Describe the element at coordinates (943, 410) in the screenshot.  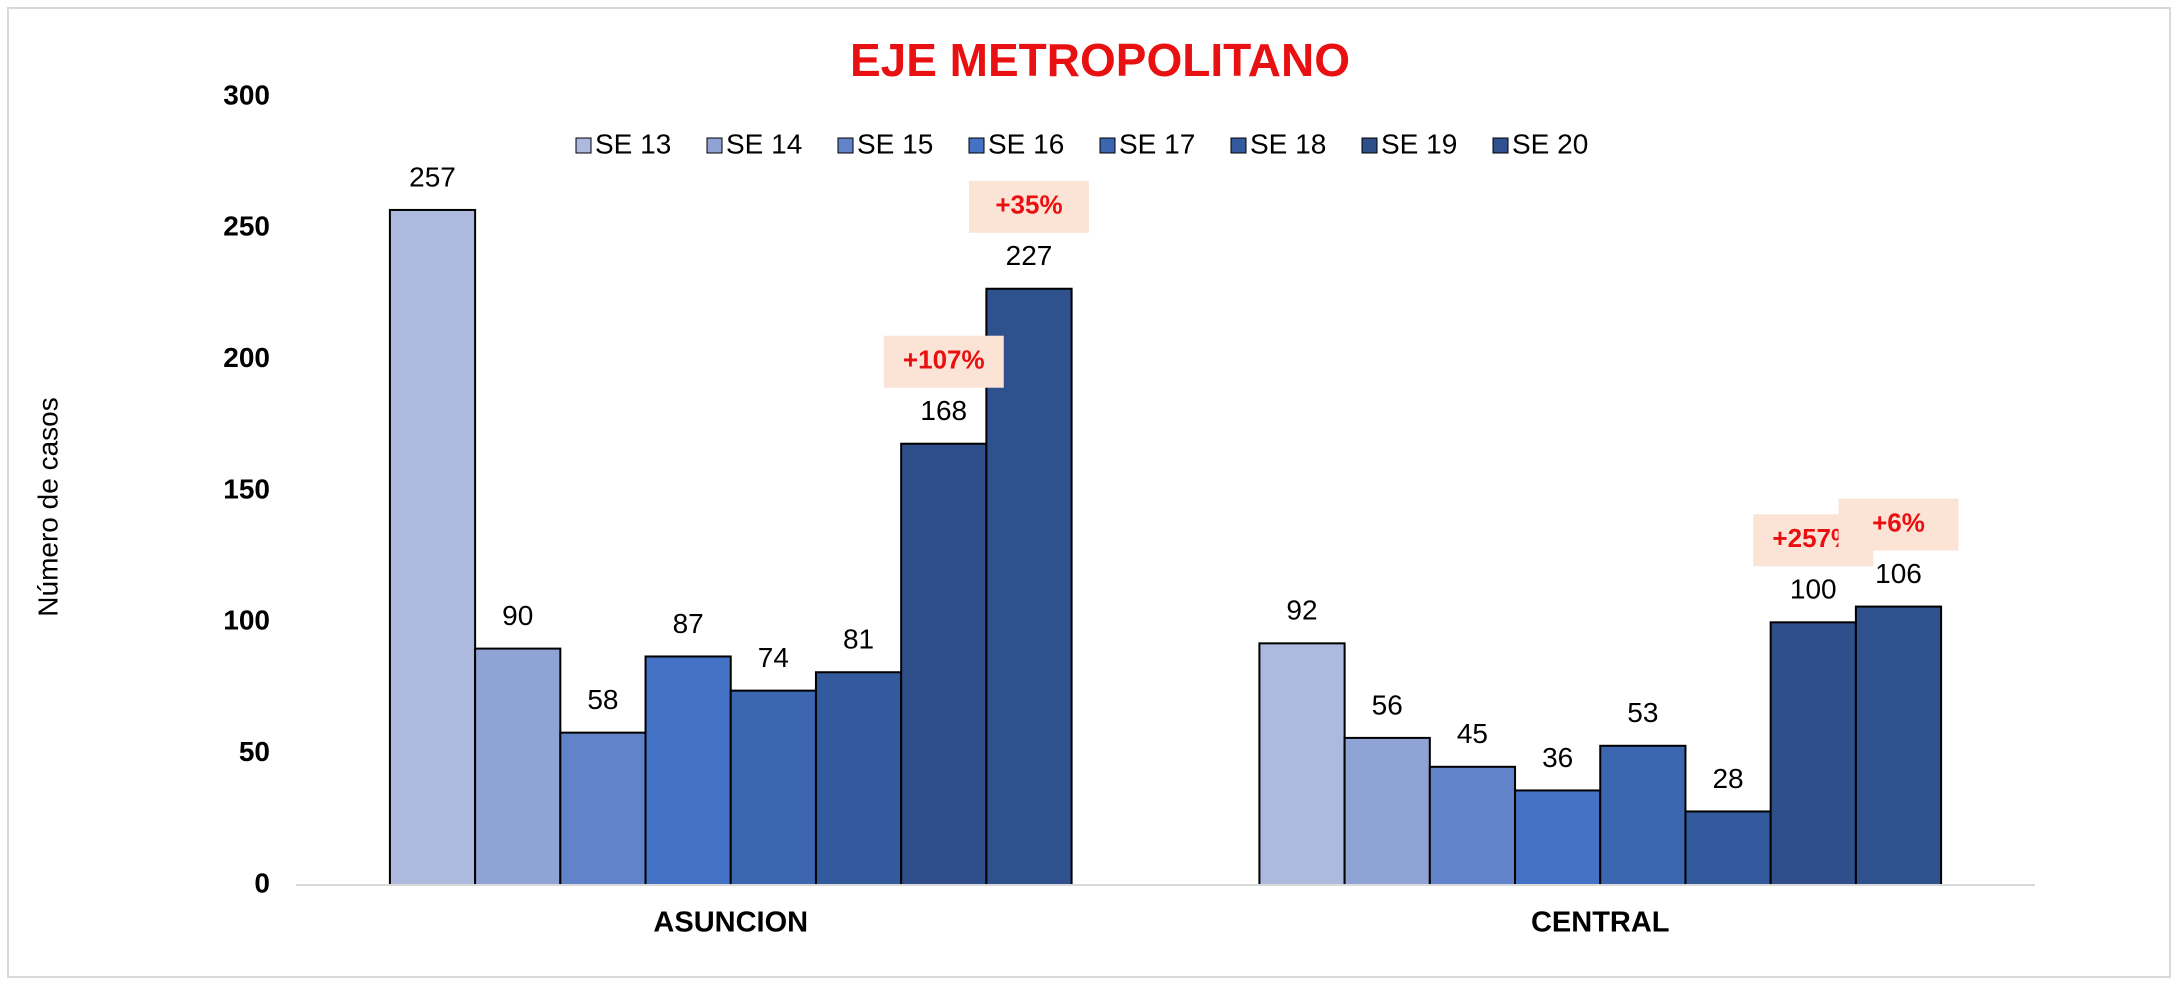
I see `data-label: 168` at that location.